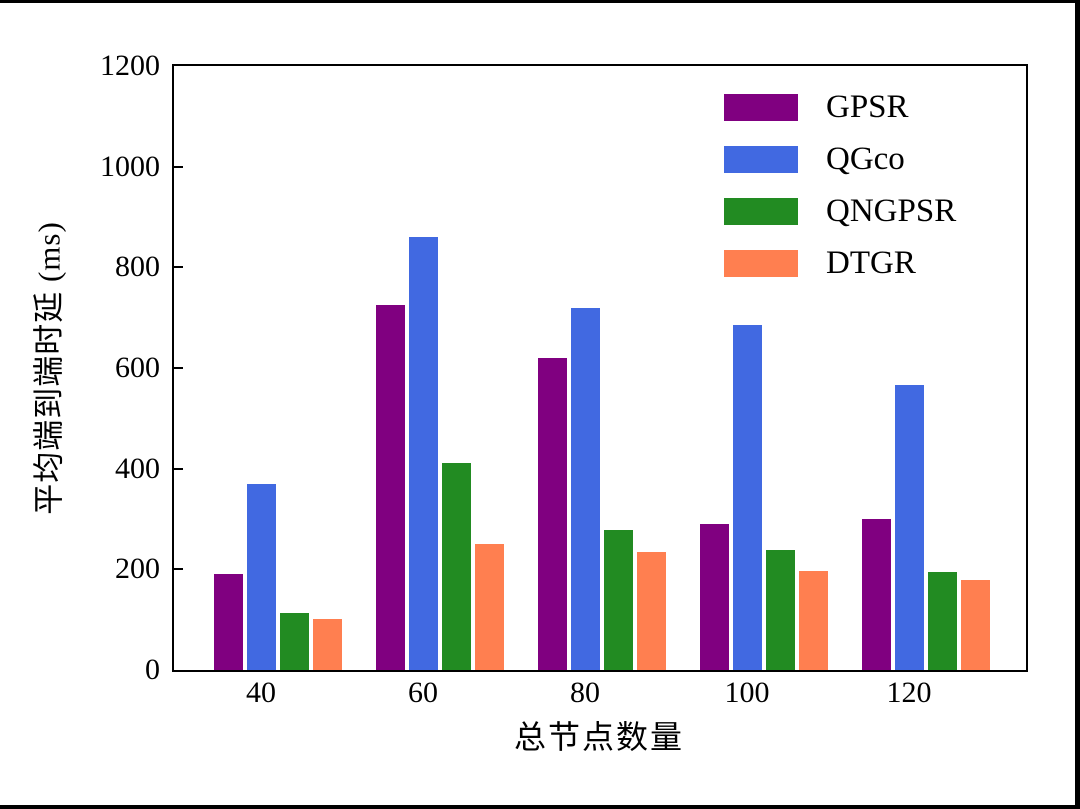 The height and width of the screenshot is (809, 1080). I want to click on y-tick-label-400: 400, so click(137, 468).